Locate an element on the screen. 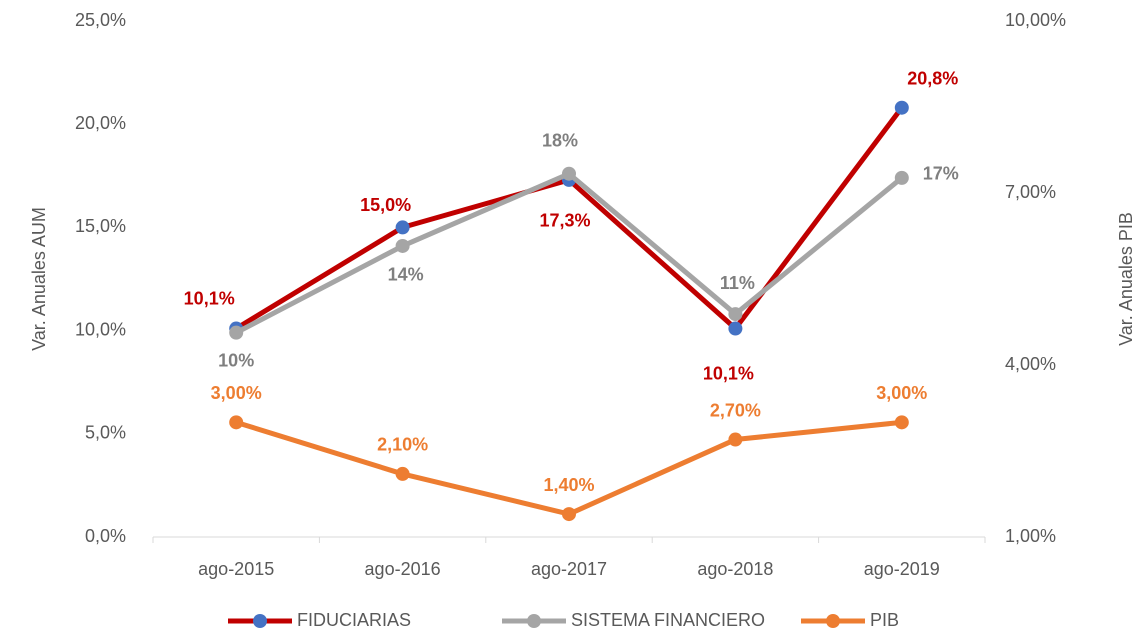 The width and height of the screenshot is (1138, 633). x-tick-label: ago-2018 is located at coordinates (735, 569).